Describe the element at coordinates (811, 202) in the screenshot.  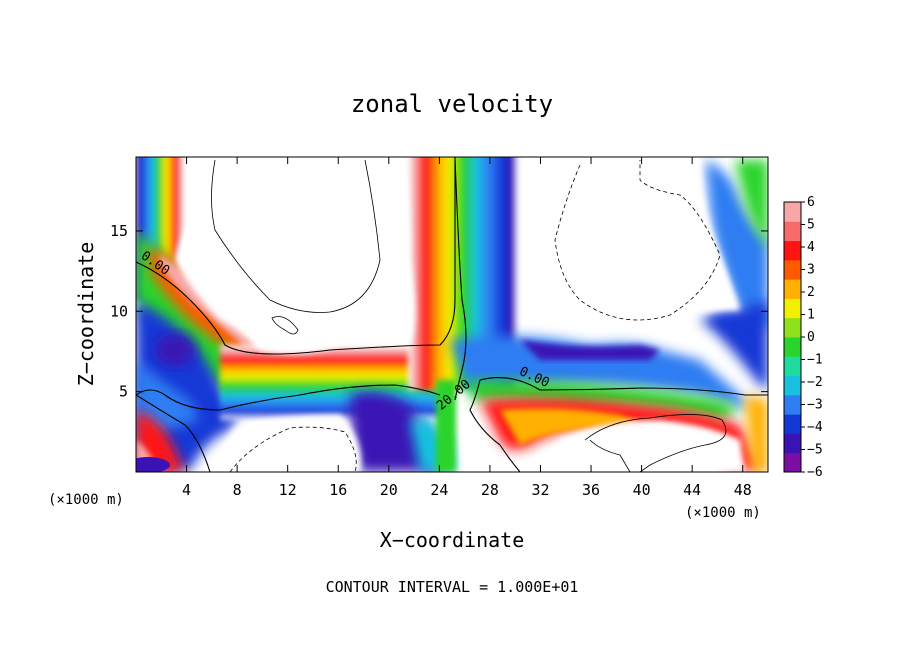
I see `colorbar-tick-label-0: 6` at that location.